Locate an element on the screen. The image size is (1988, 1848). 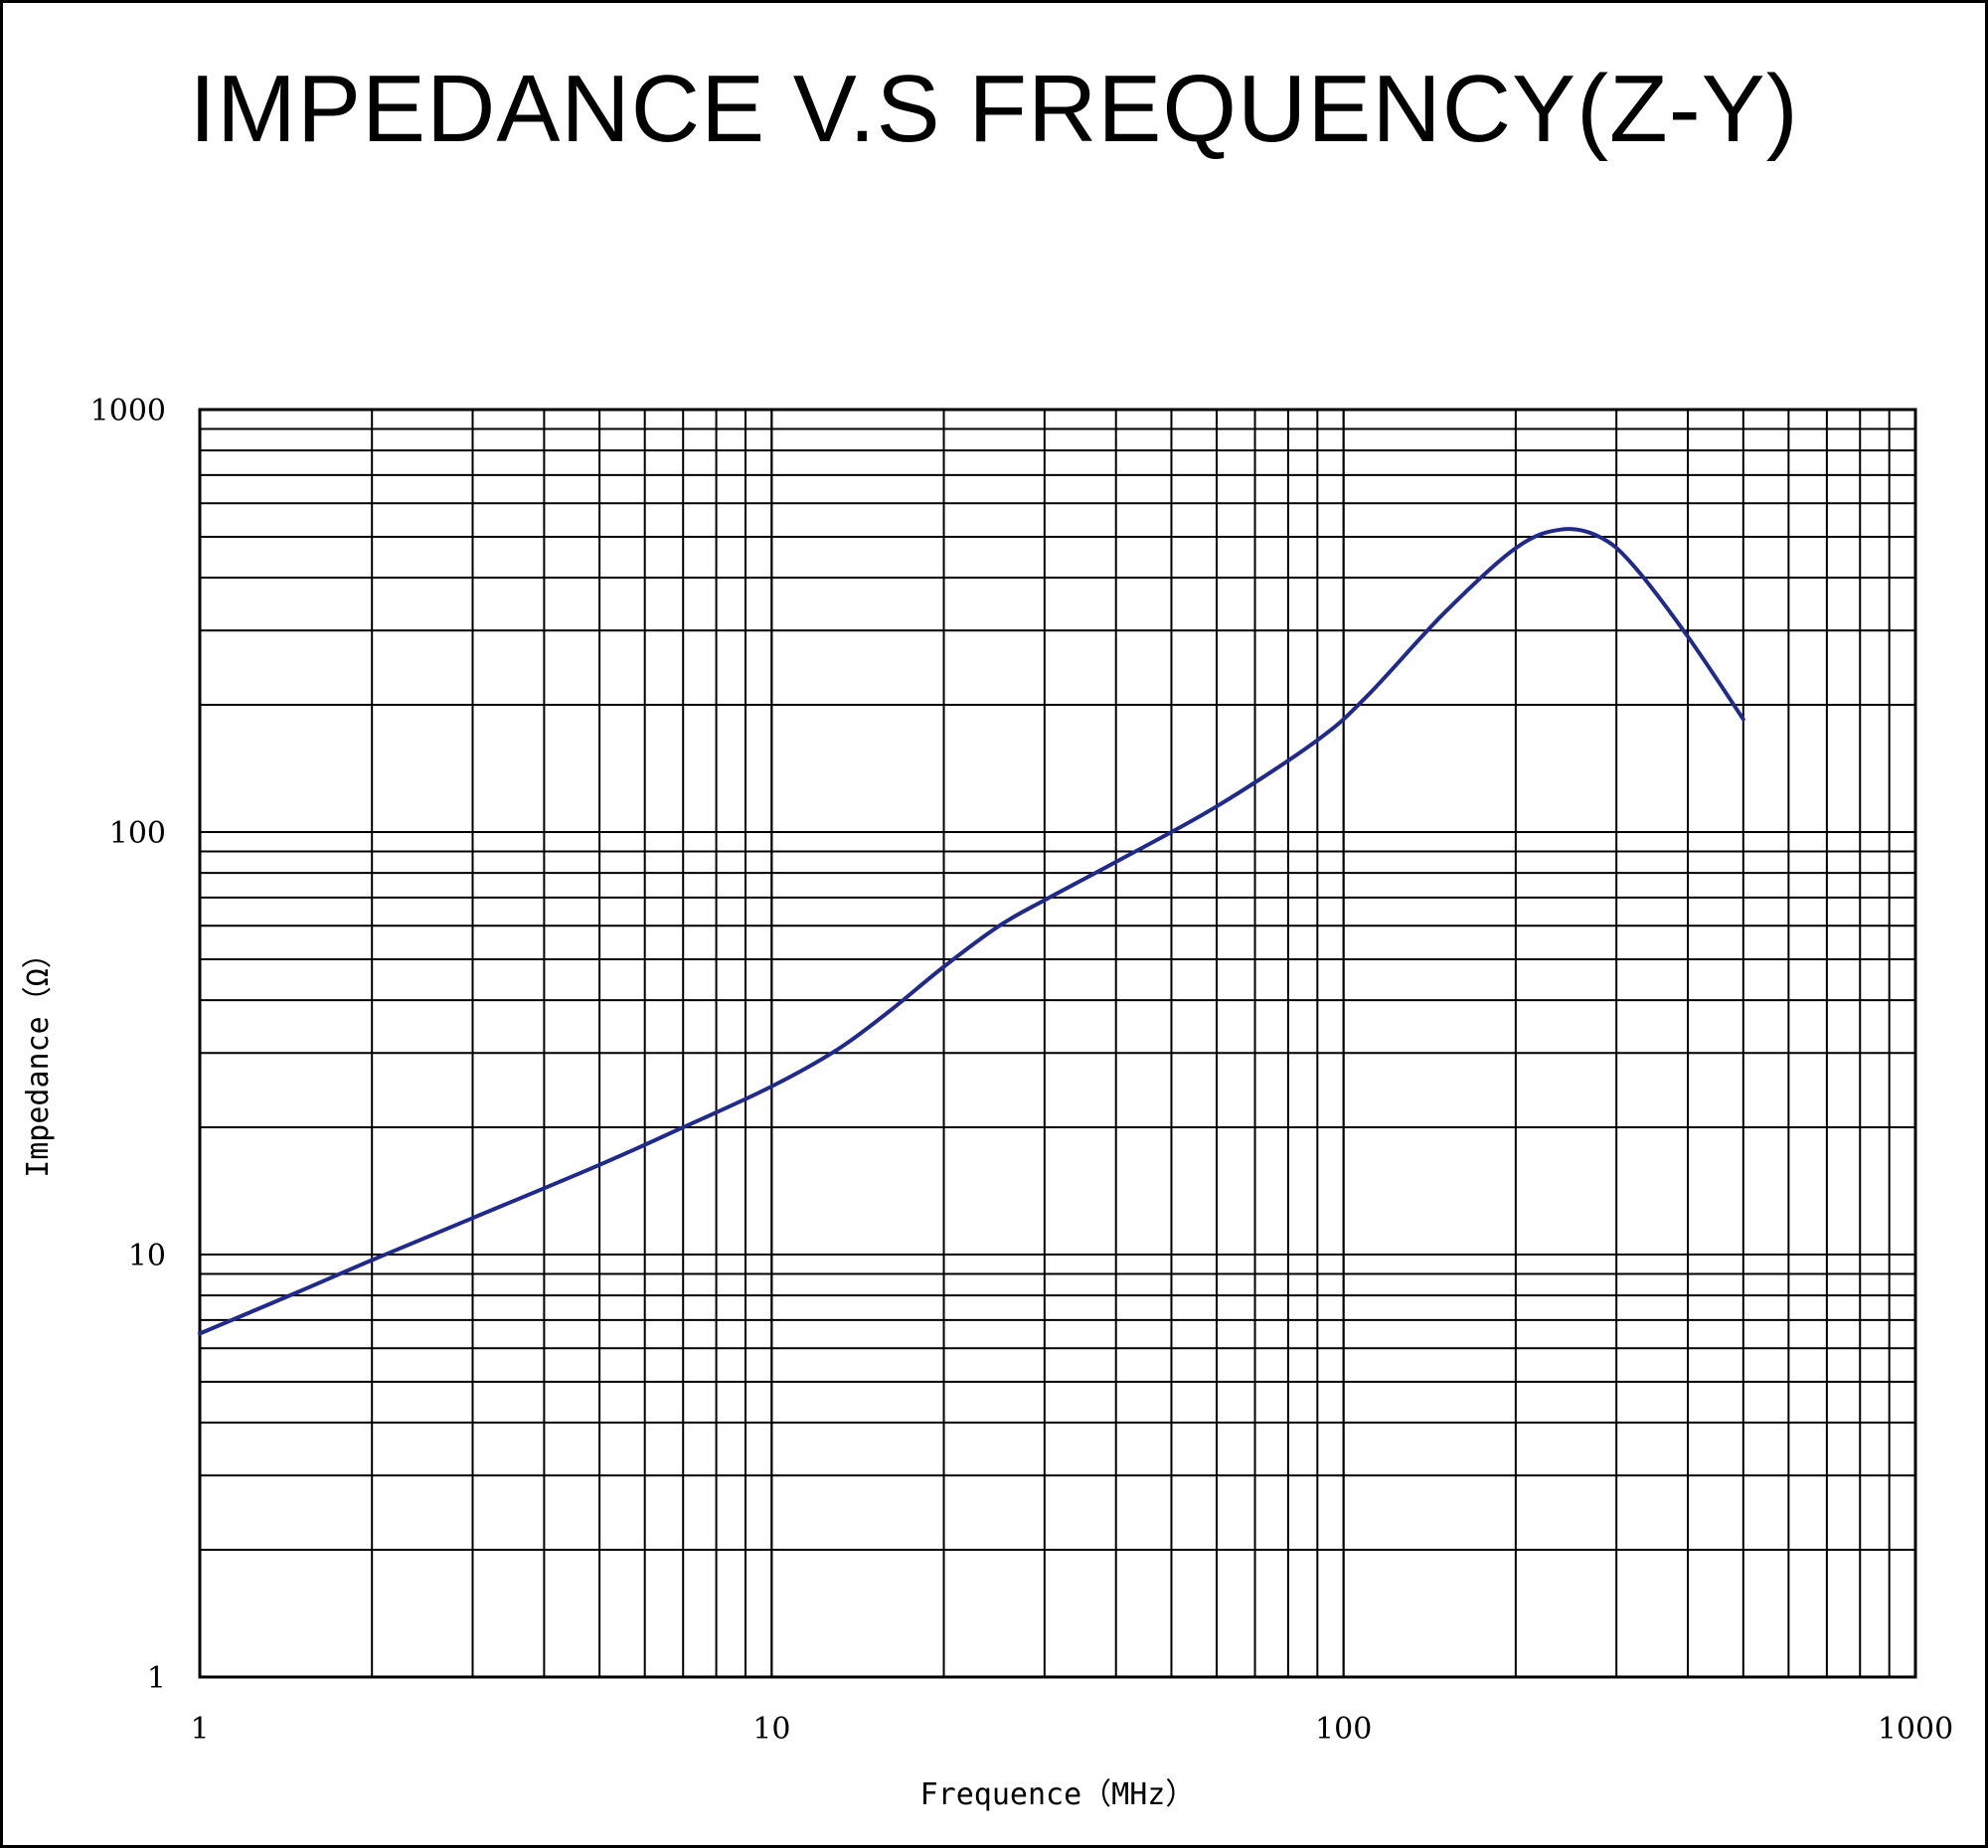
y-tick-label: 1000 is located at coordinates (128, 411).